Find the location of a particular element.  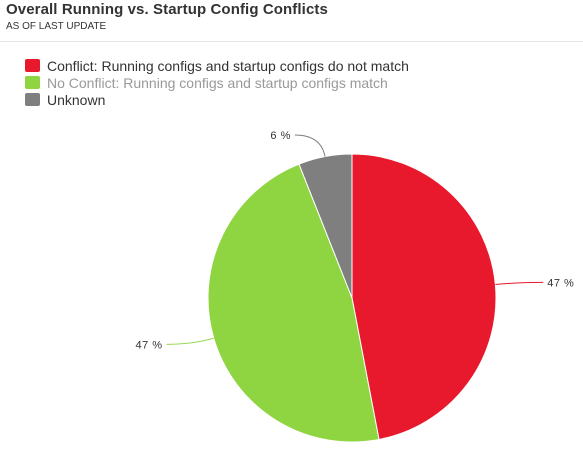

pie-connector-no-conflict is located at coordinates (190, 341).